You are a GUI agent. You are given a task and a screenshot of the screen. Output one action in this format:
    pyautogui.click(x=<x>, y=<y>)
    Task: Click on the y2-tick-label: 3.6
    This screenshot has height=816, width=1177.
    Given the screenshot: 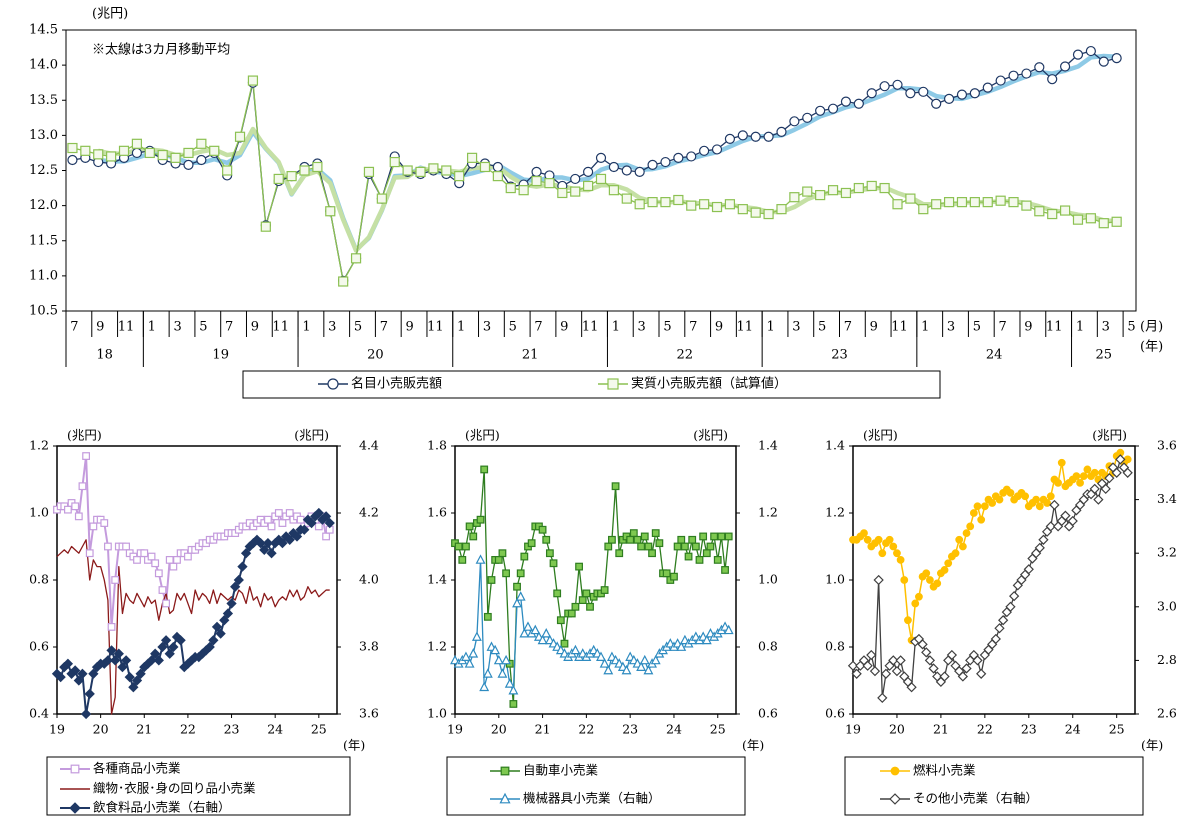 What is the action you would take?
    pyautogui.click(x=1167, y=445)
    